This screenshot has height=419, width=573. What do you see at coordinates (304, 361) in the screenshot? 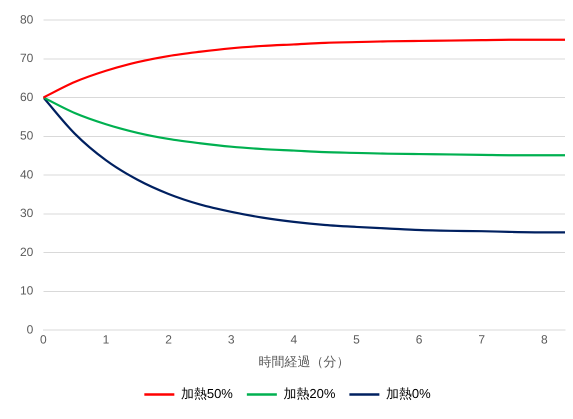
I see `x-axis-title: 時間経過（分）` at bounding box center [304, 361].